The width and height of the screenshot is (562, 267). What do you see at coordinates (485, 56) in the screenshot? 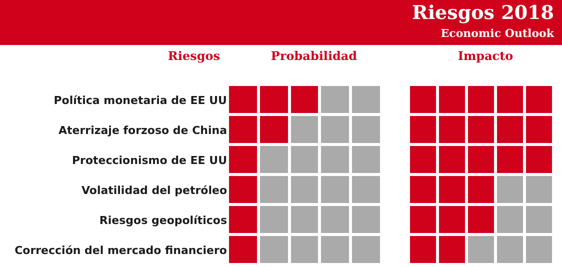
I see `x-axis-title: Impacto` at bounding box center [485, 56].